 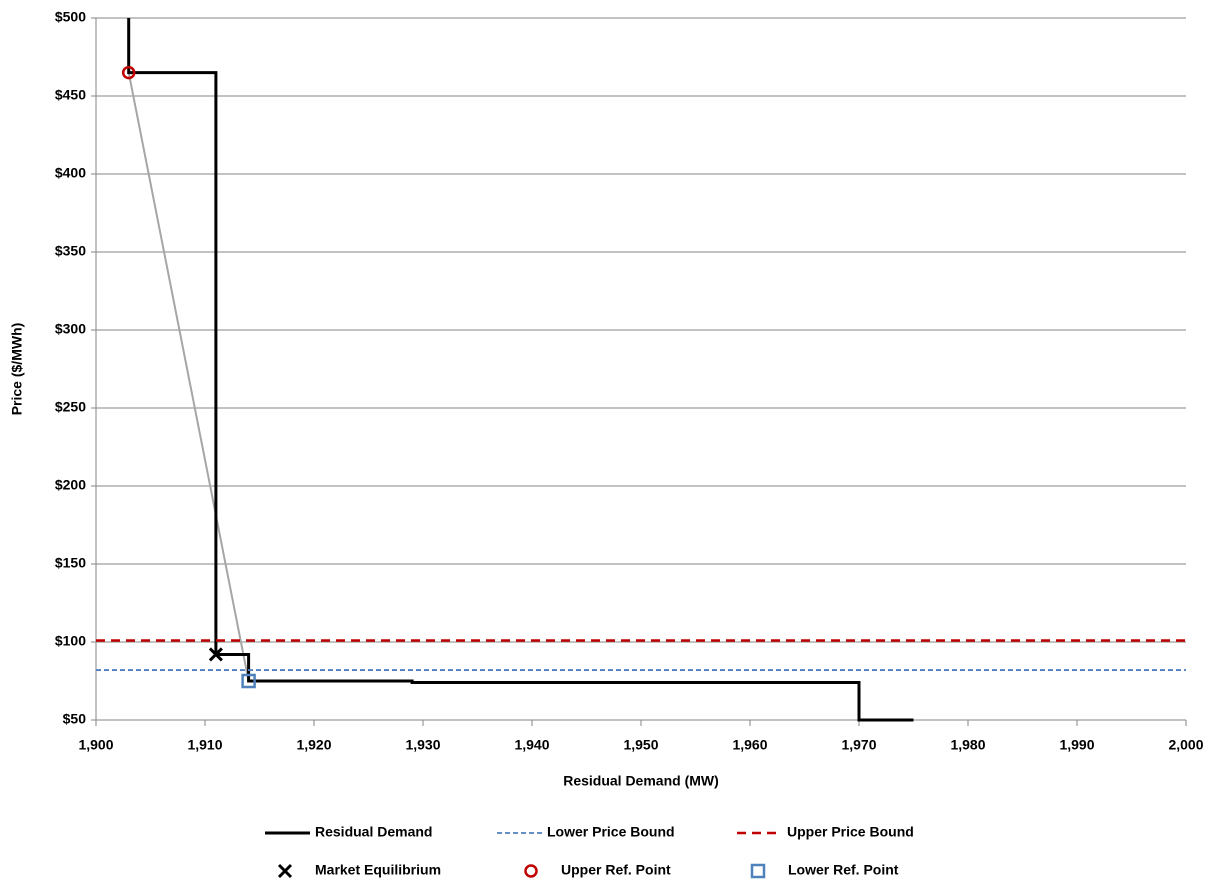 I want to click on y-tick-label: $300, so click(x=70, y=329).